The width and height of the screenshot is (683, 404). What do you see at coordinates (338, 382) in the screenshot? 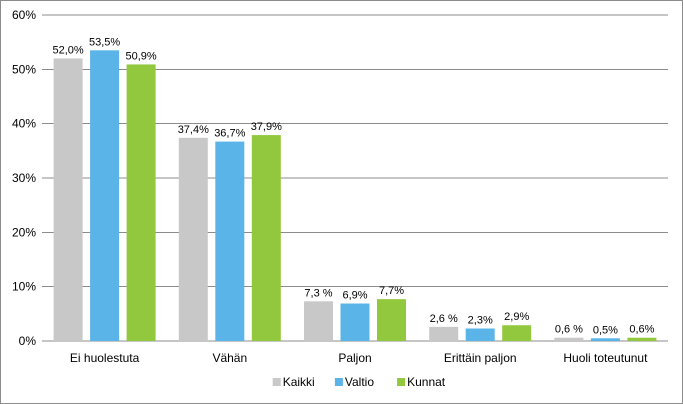
I see `legend-swatch-valtio` at bounding box center [338, 382].